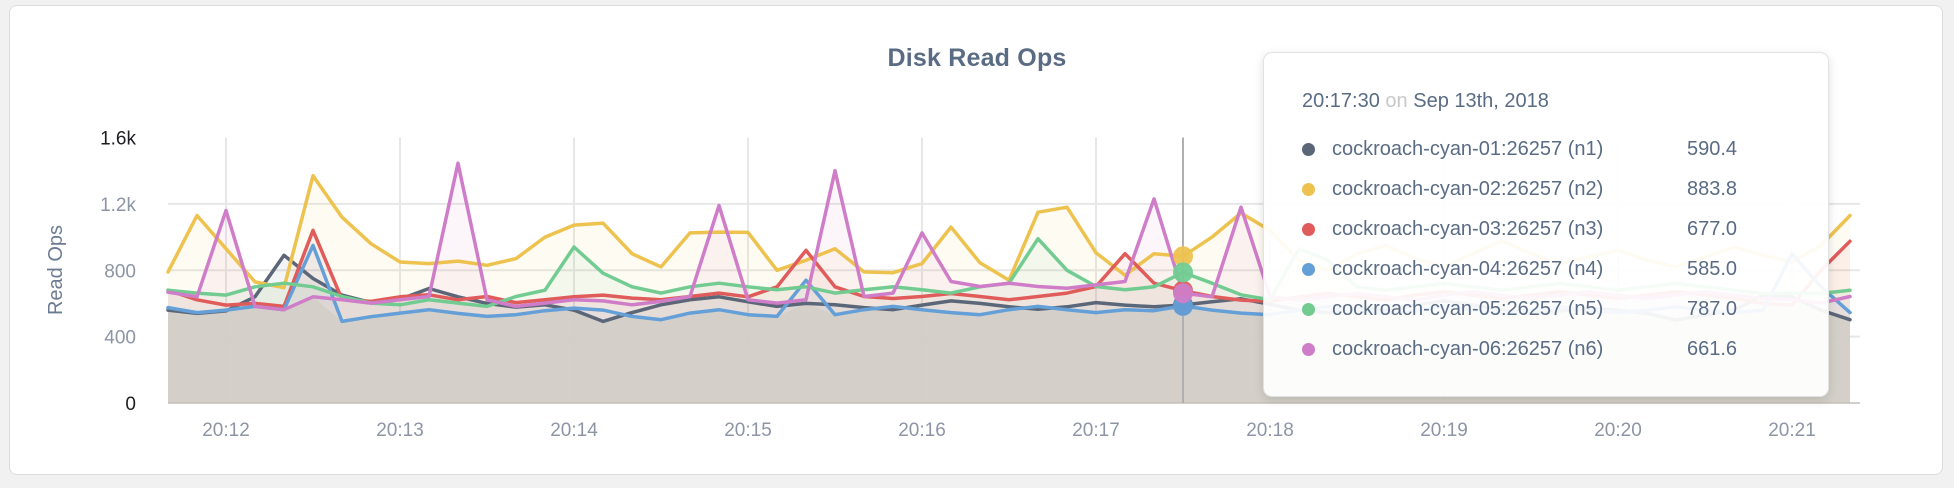 This screenshot has width=1954, height=488. What do you see at coordinates (1444, 430) in the screenshot?
I see `x-tick-label: 20:19` at bounding box center [1444, 430].